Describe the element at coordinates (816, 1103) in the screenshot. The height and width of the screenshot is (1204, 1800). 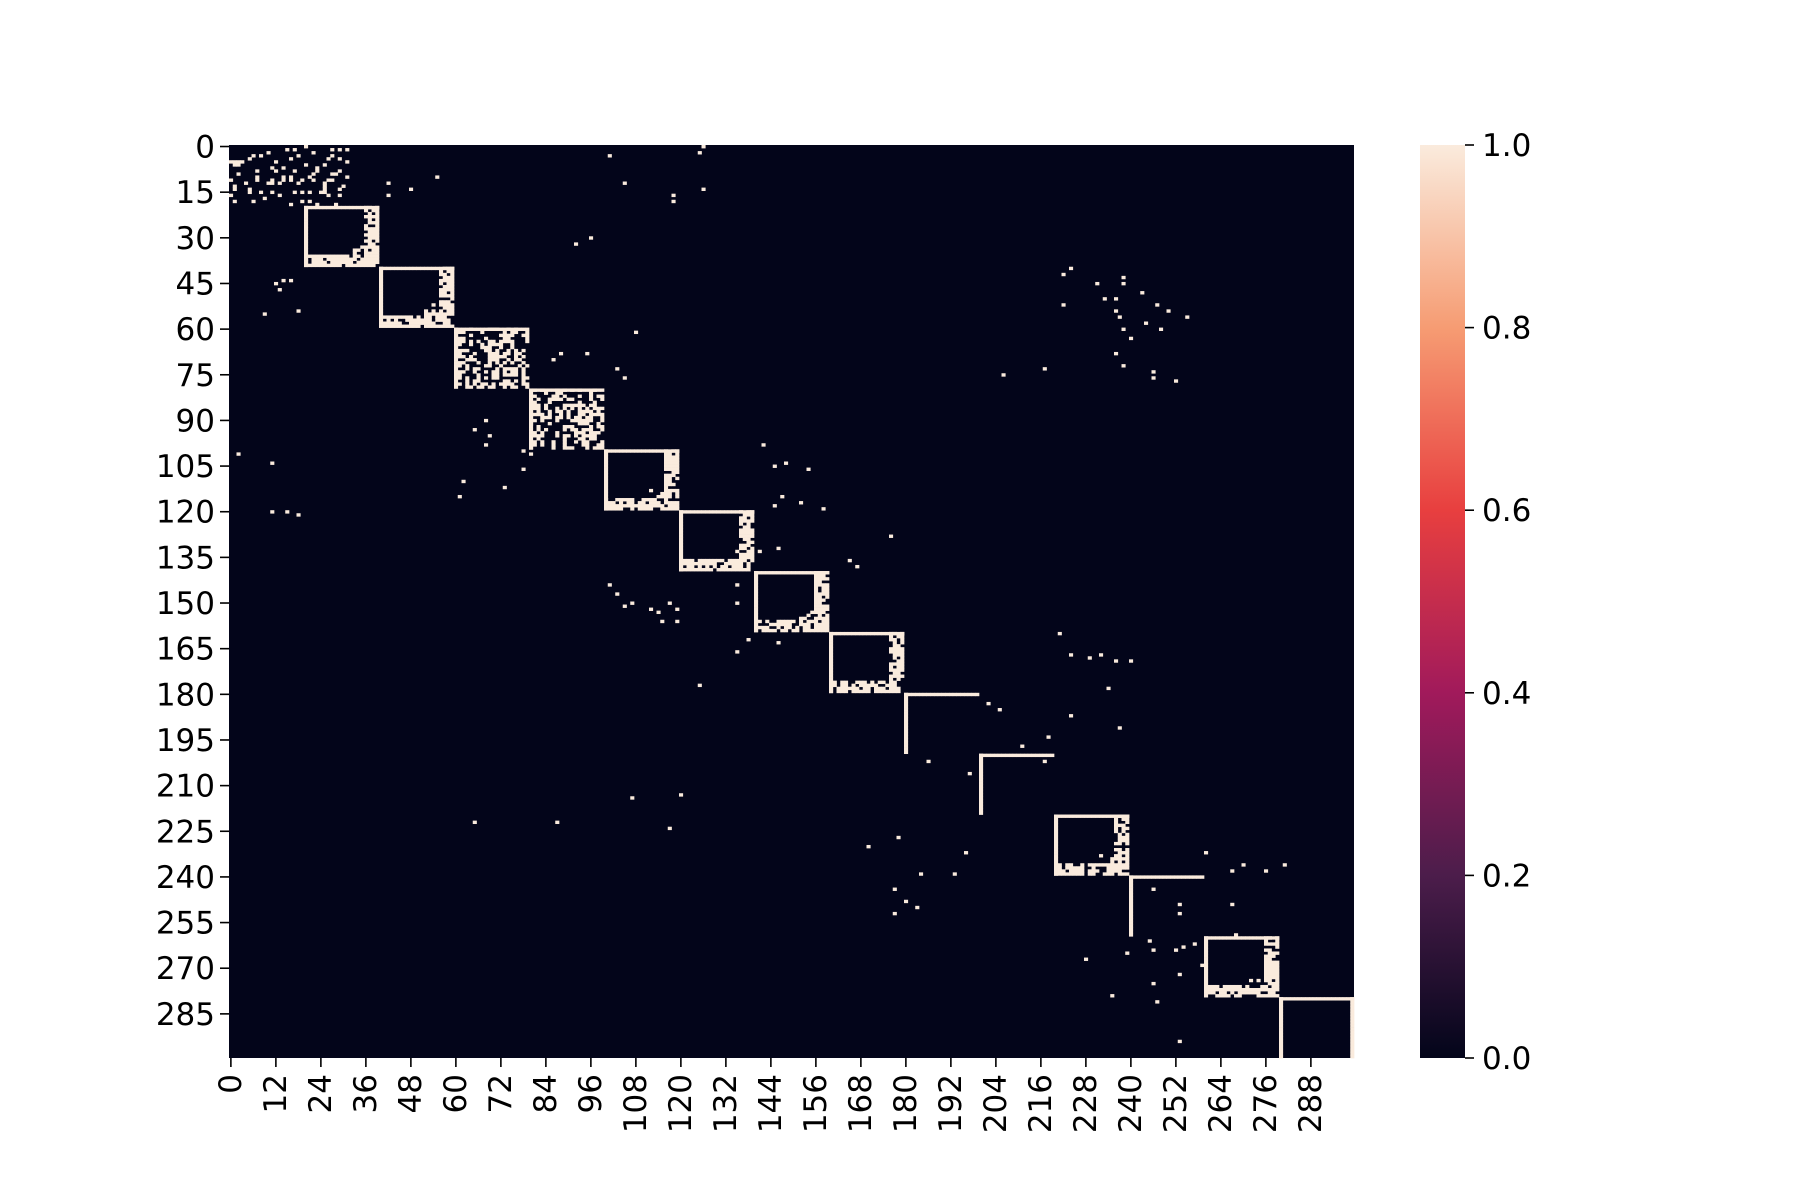
I see `x-tick-label: 156` at that location.